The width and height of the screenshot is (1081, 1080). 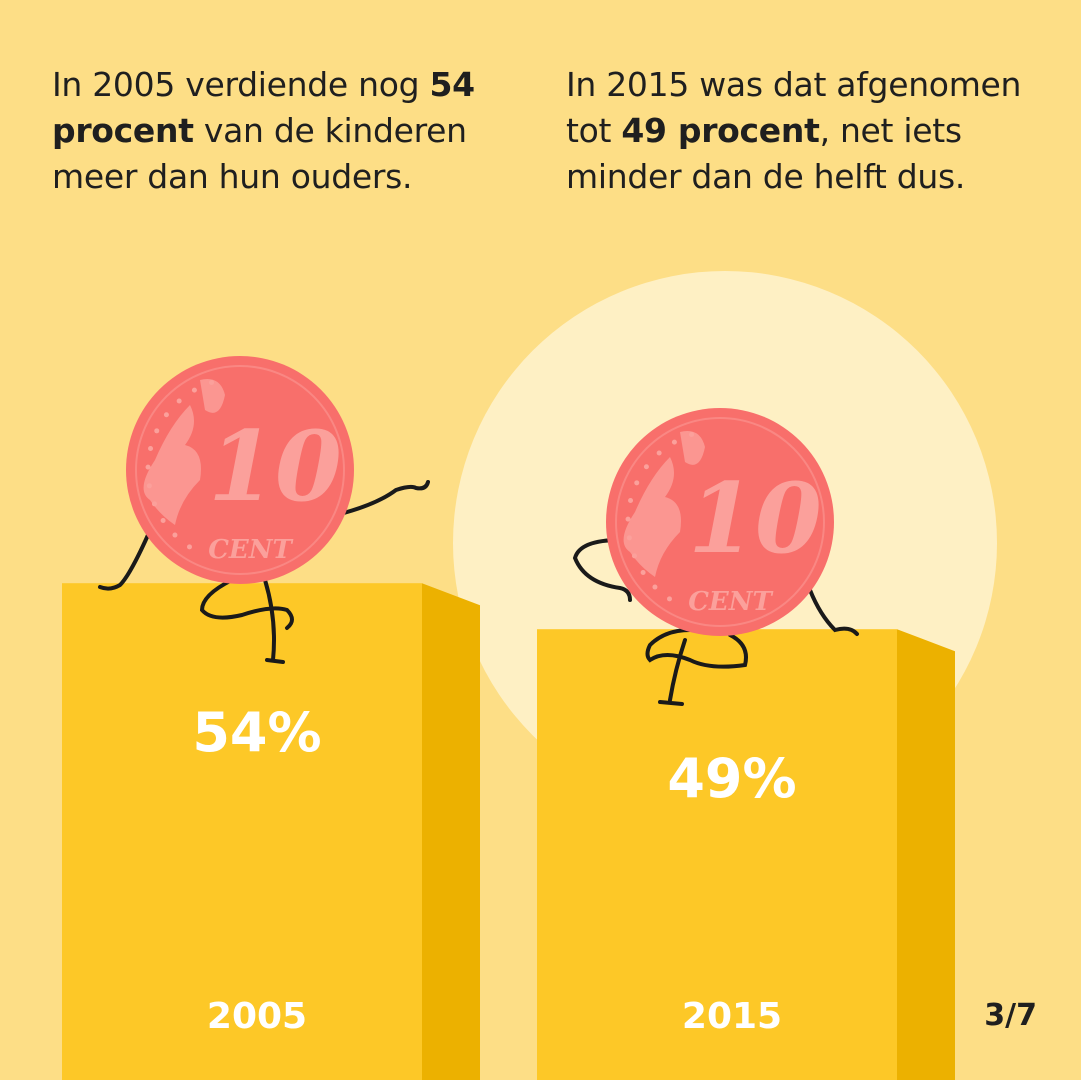 What do you see at coordinates (259, 153) in the screenshot?
I see `caption-2005-text-3: van de kinderen meer dan hun ouders.` at bounding box center [259, 153].